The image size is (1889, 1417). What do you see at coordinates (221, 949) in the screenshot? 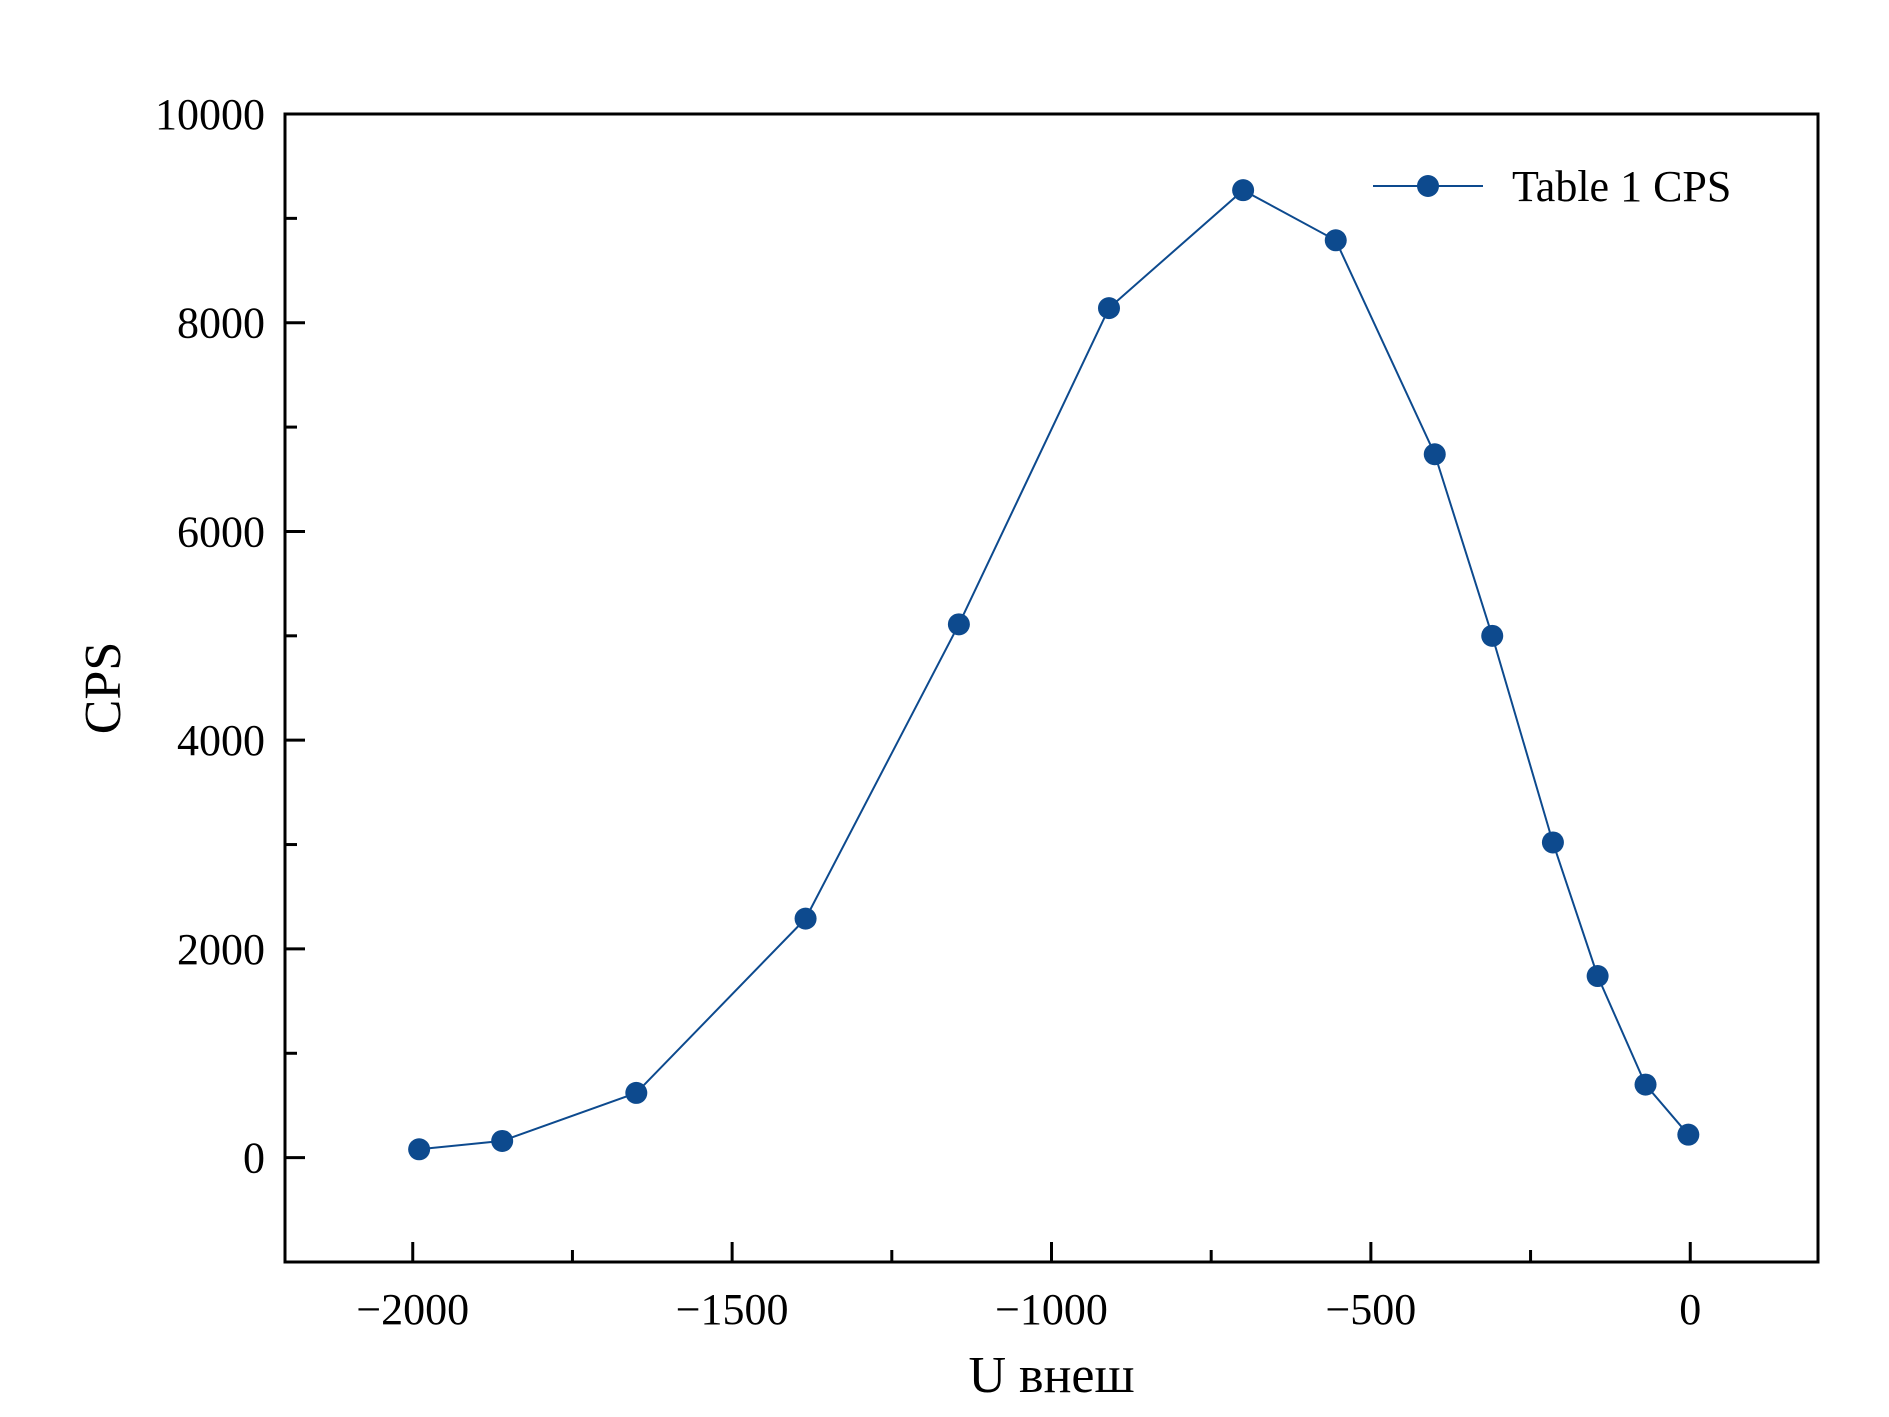
I see `y-tick-label: 2000` at bounding box center [221, 949].